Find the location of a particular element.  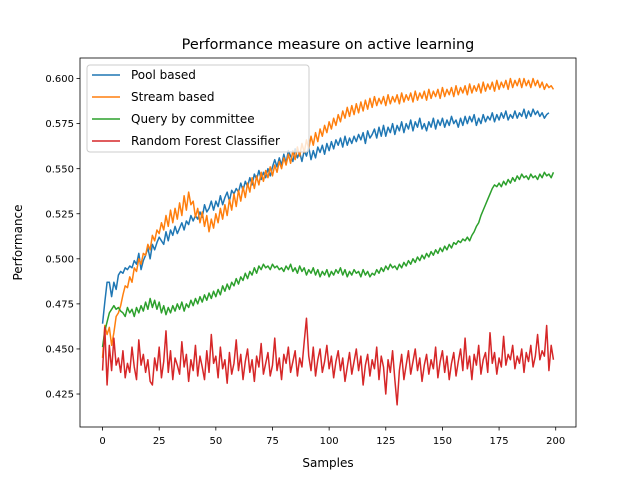

x-tick-label: 25 is located at coordinates (159, 441).